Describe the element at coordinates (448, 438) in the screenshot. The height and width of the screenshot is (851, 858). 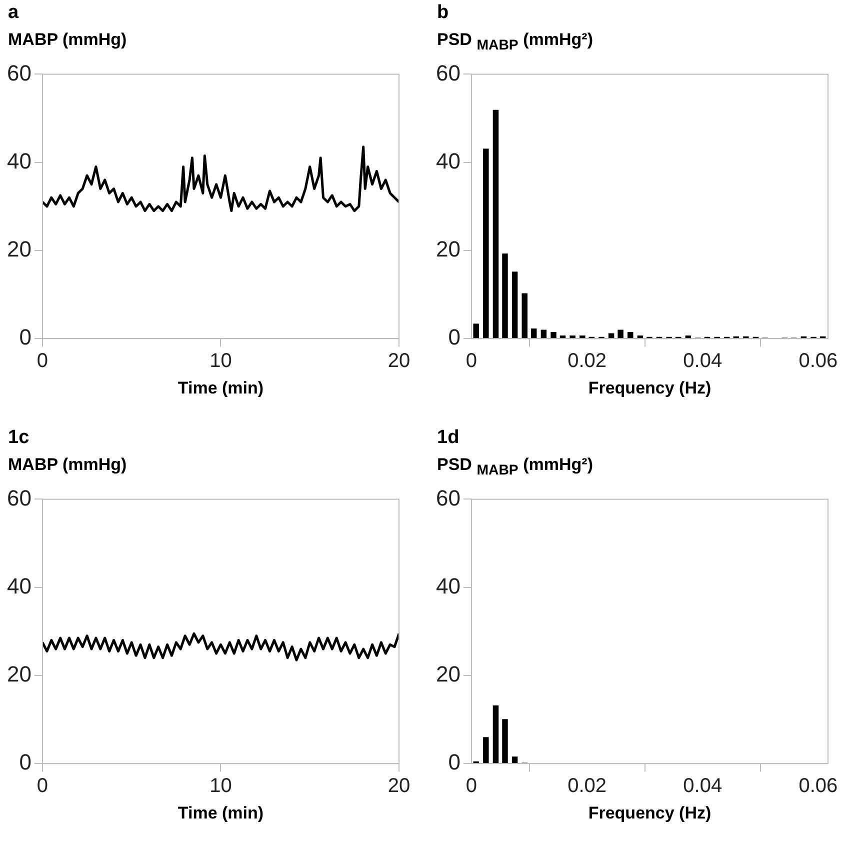
I see `chart-title: 1d` at that location.